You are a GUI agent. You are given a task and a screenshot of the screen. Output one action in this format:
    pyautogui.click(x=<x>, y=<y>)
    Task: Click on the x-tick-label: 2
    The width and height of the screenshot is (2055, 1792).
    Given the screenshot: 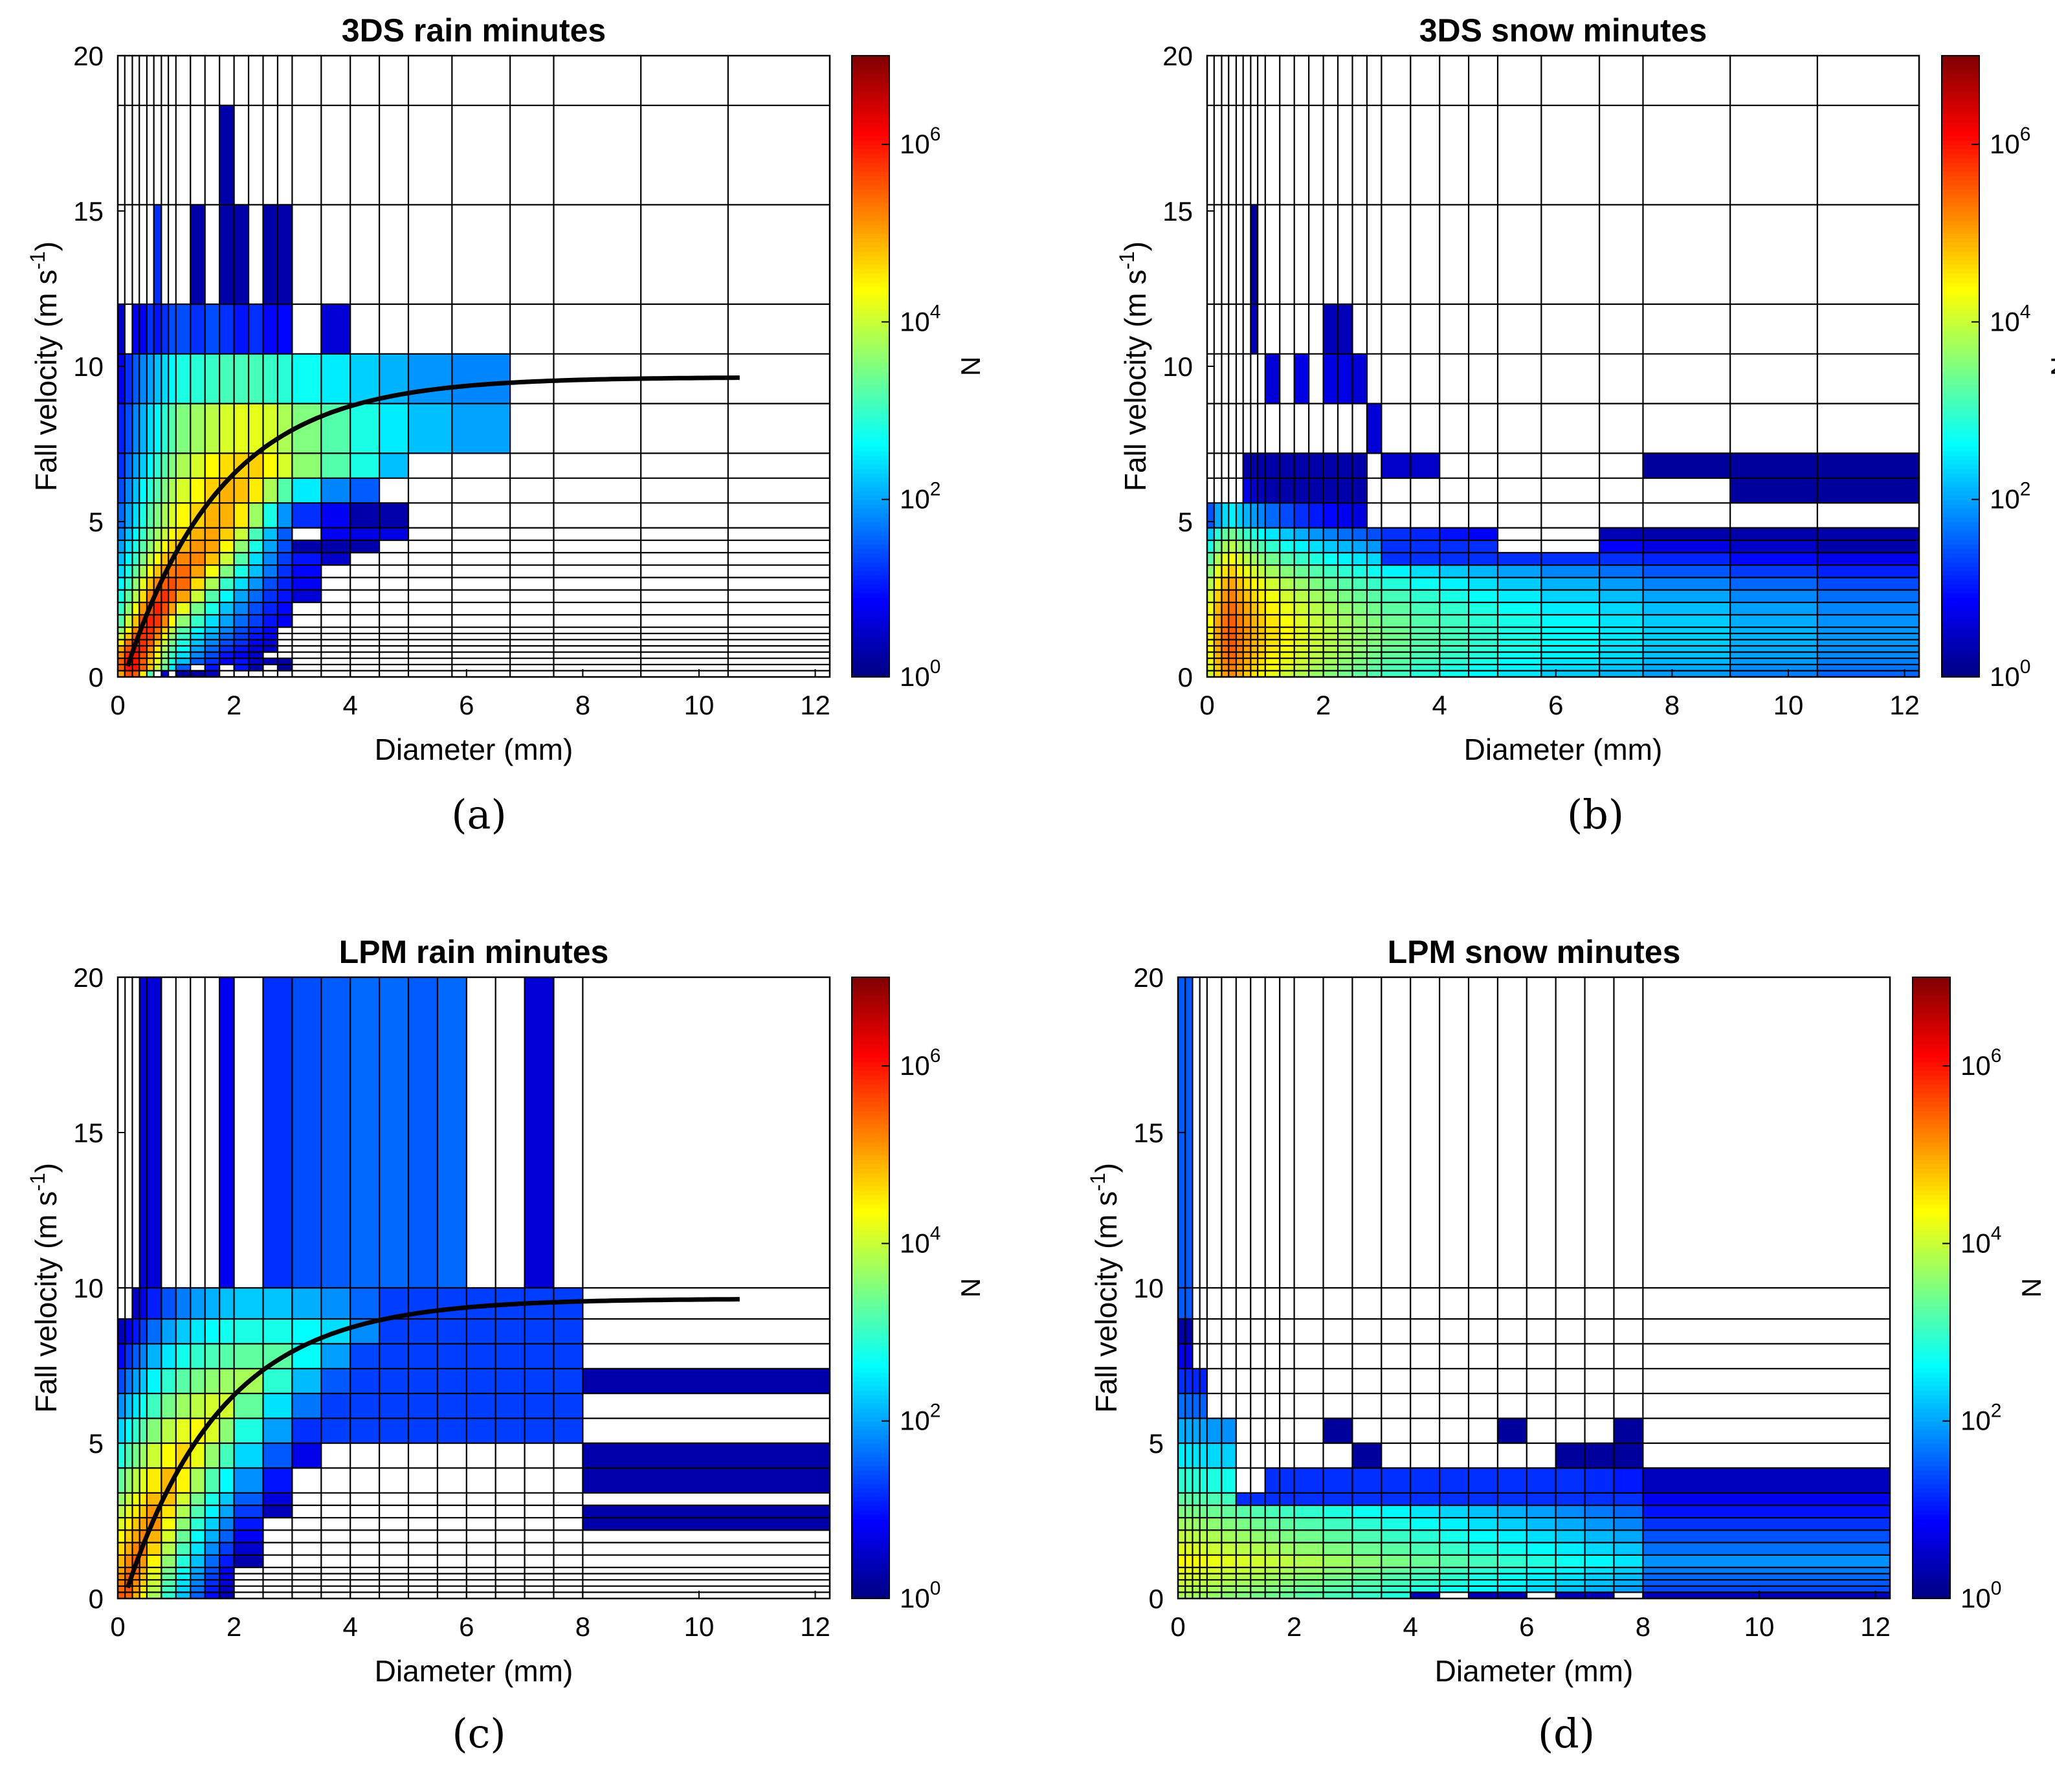 What is the action you would take?
    pyautogui.click(x=234, y=705)
    